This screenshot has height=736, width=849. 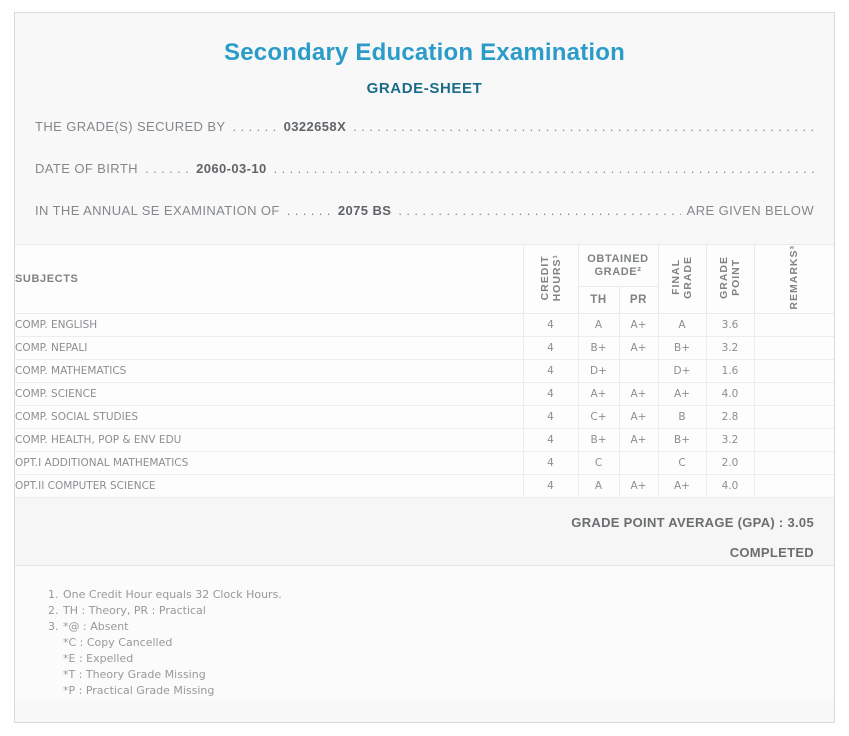 What do you see at coordinates (269, 393) in the screenshot?
I see `subject-cell: COMP. SCIENCE` at bounding box center [269, 393].